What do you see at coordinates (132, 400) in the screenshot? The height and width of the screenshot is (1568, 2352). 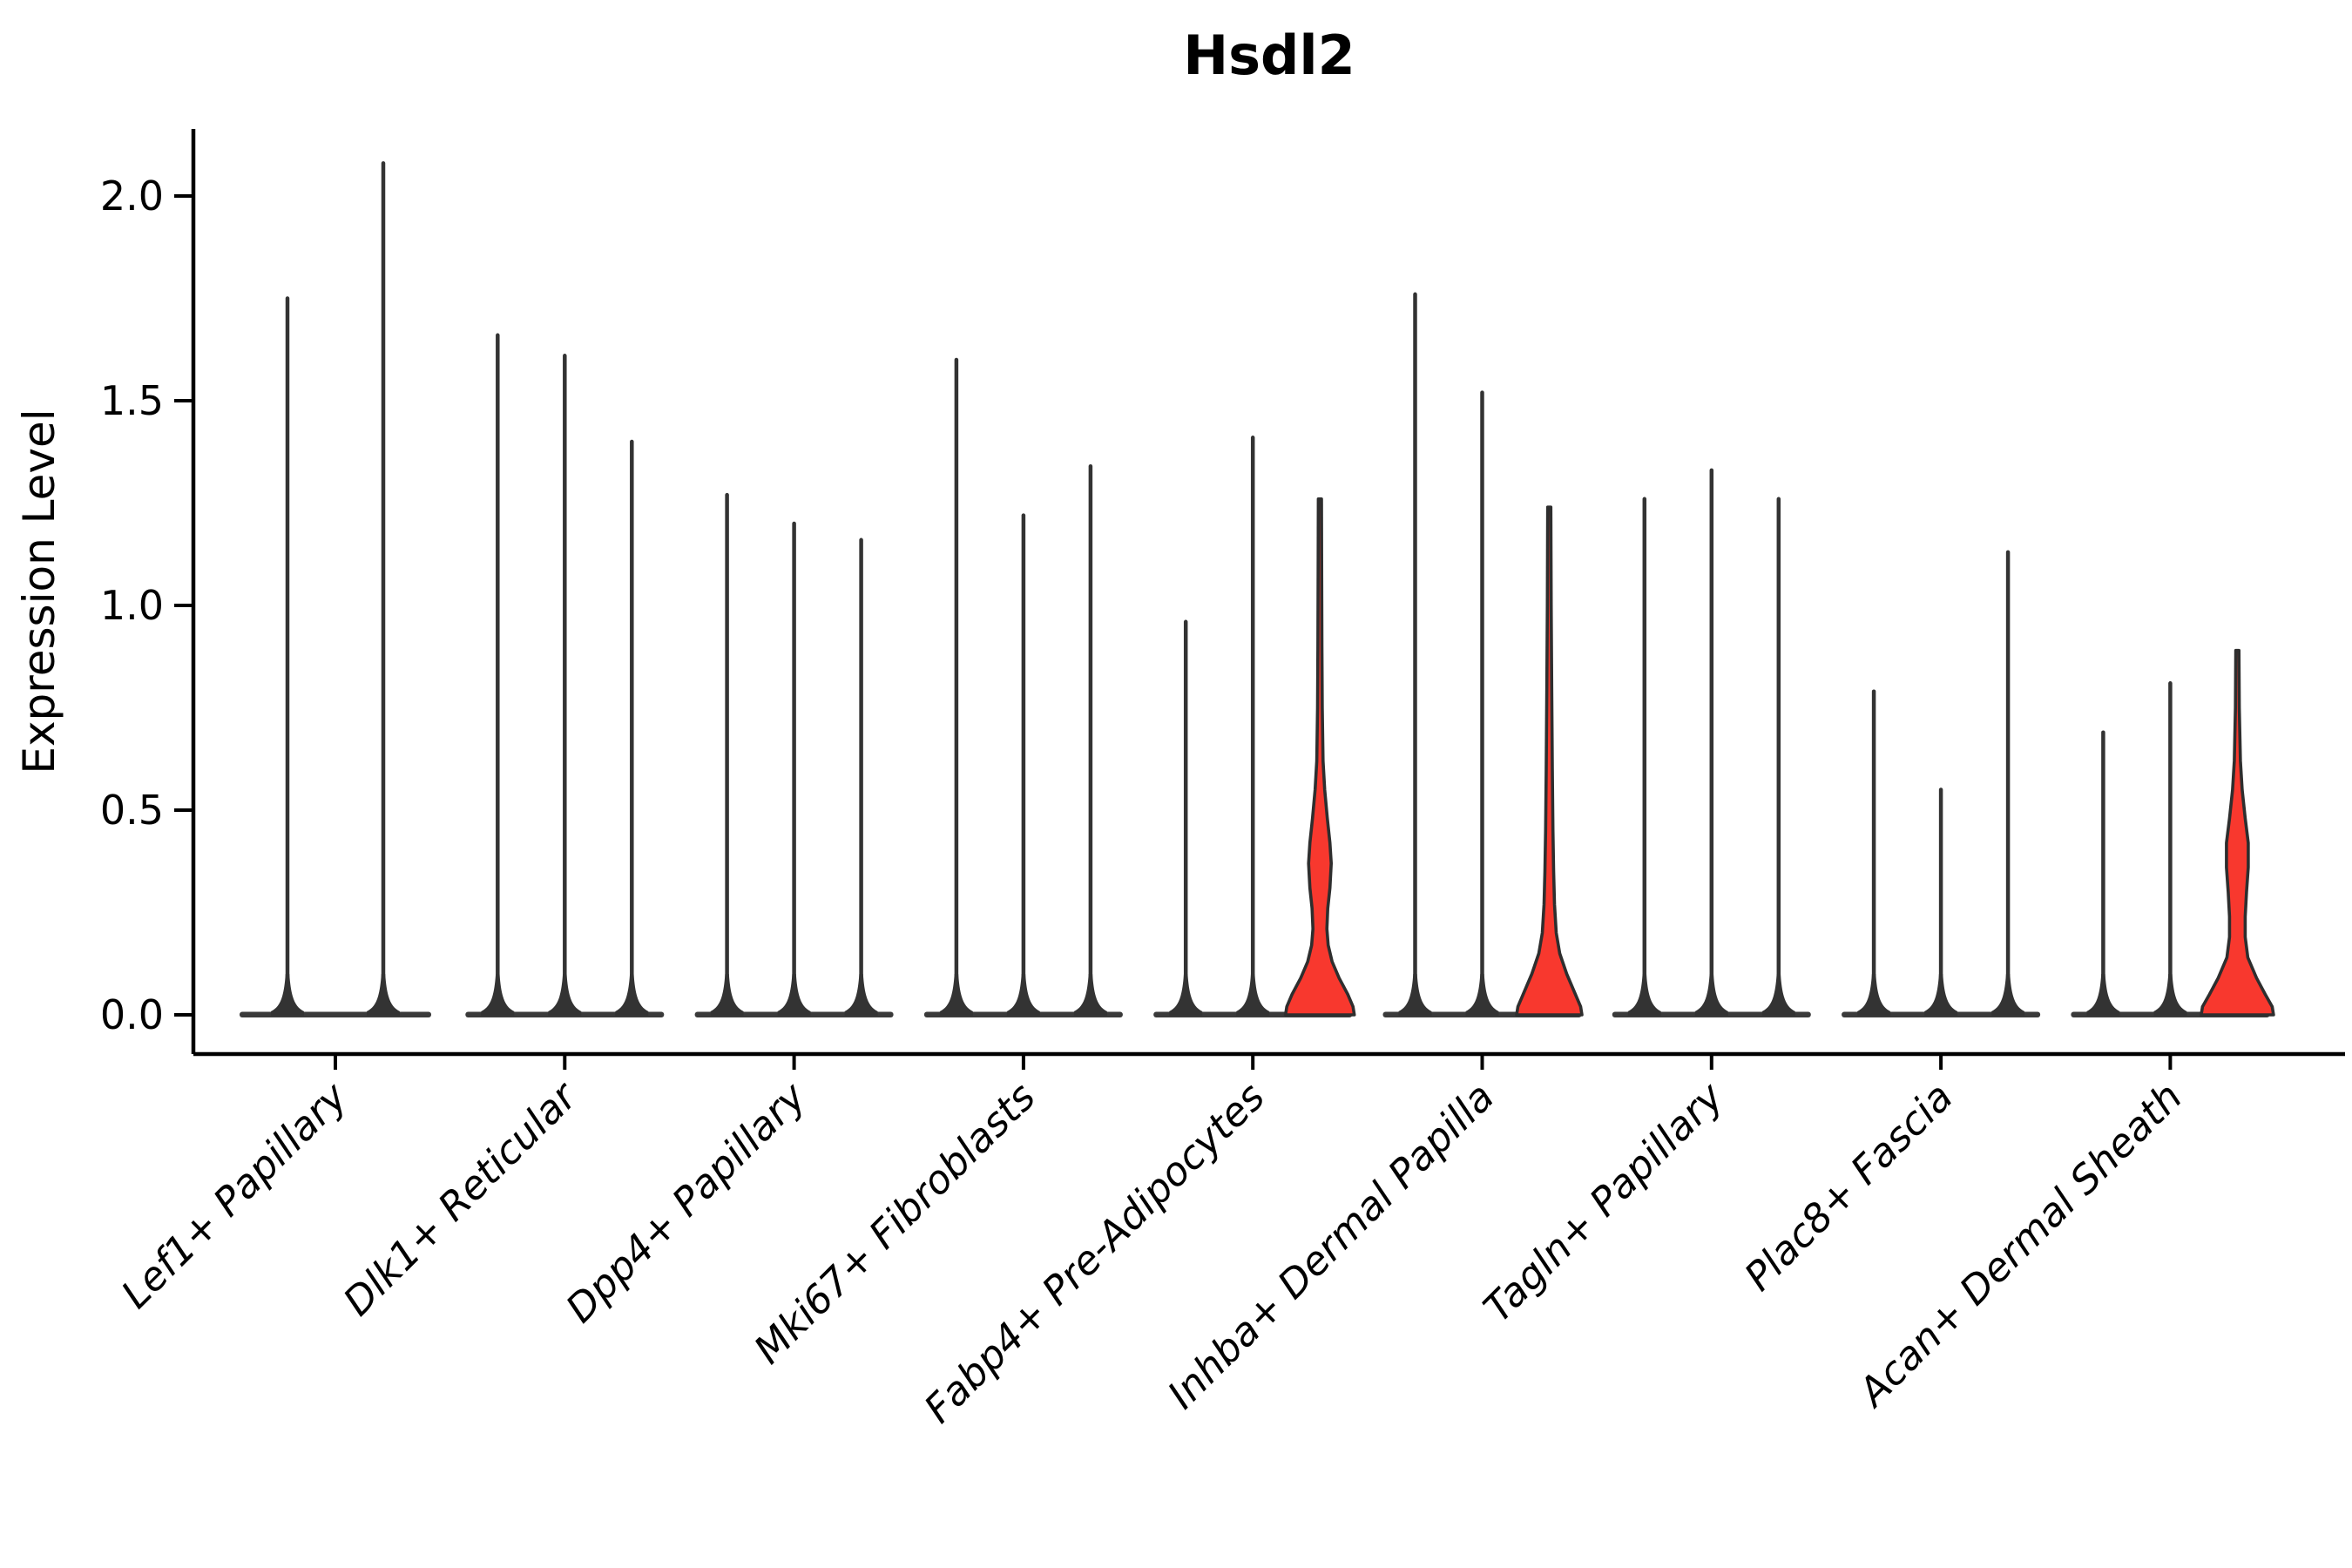 I see `y-tick-label: 1.5` at bounding box center [132, 400].